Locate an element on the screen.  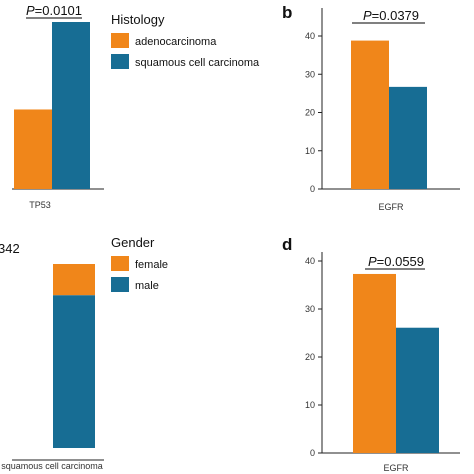
panel-d-y-tick-label: 30 is located at coordinates (310, 309).